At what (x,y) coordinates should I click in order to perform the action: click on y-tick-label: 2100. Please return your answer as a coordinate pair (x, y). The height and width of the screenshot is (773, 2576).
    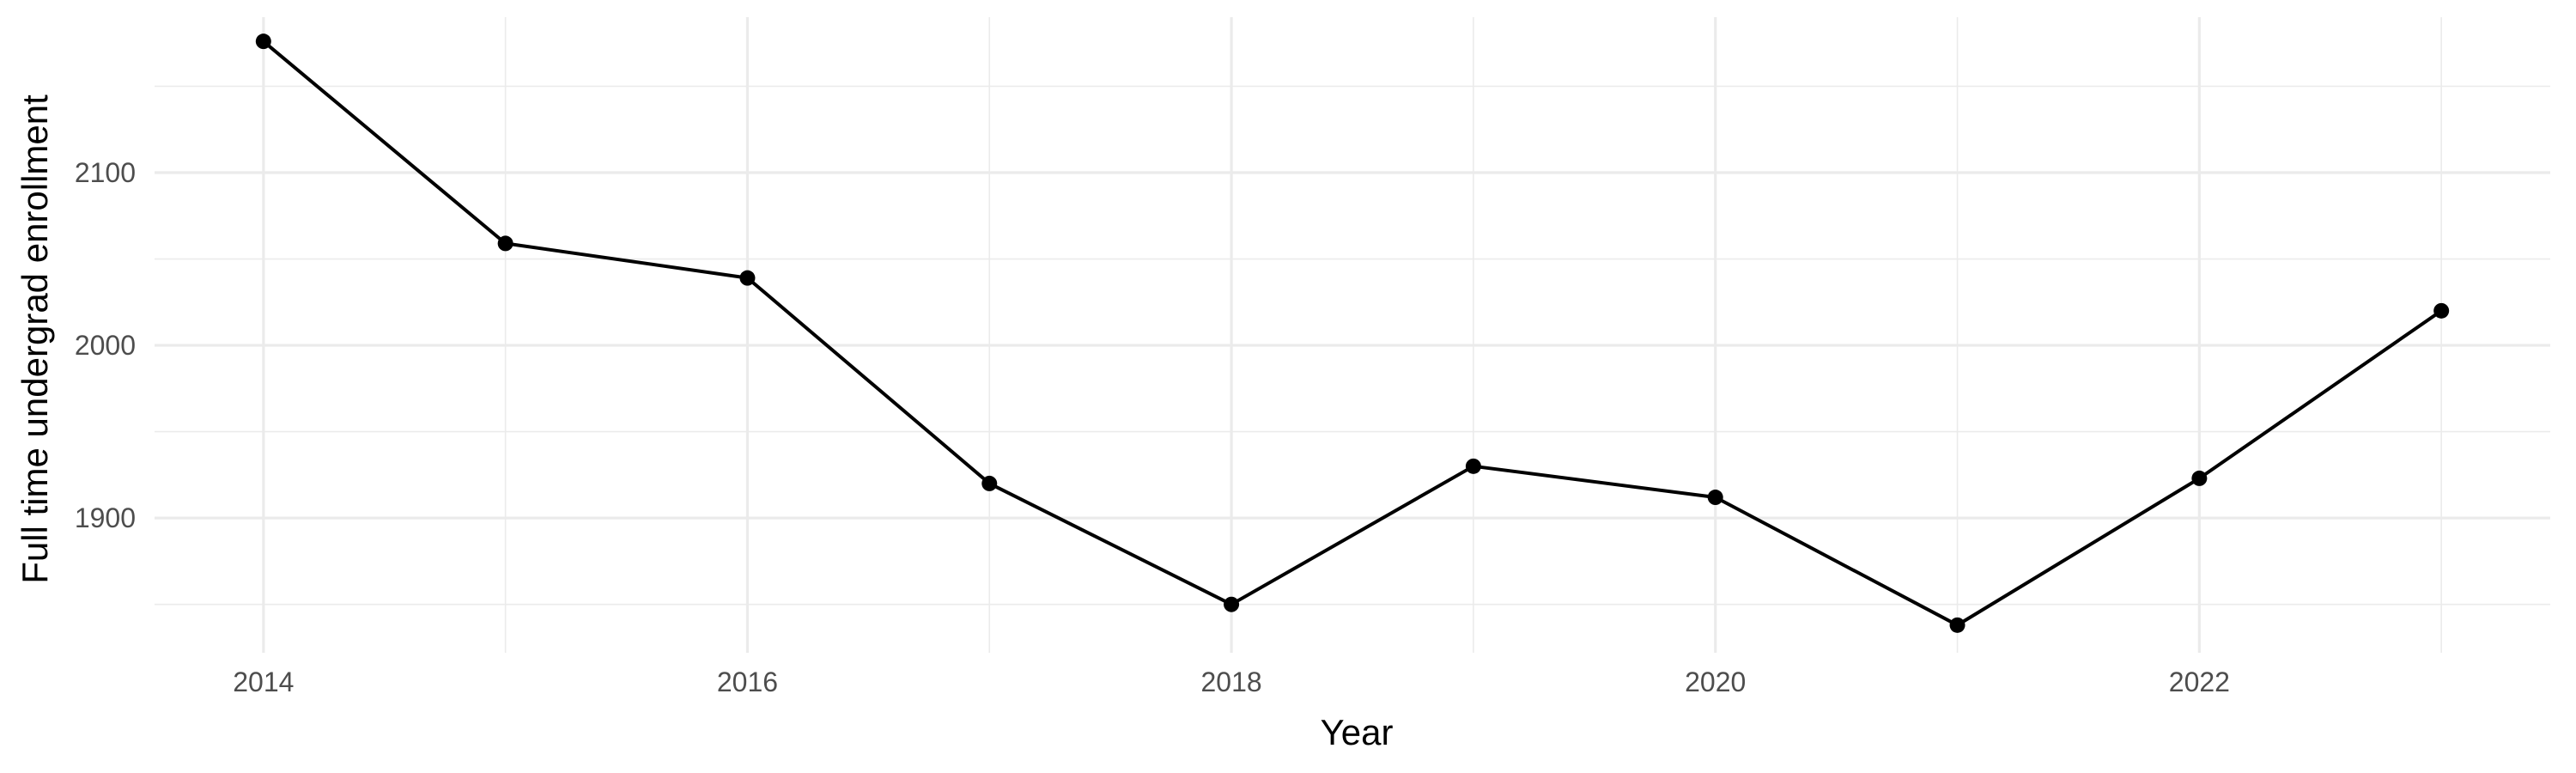
    Looking at the image, I should click on (106, 172).